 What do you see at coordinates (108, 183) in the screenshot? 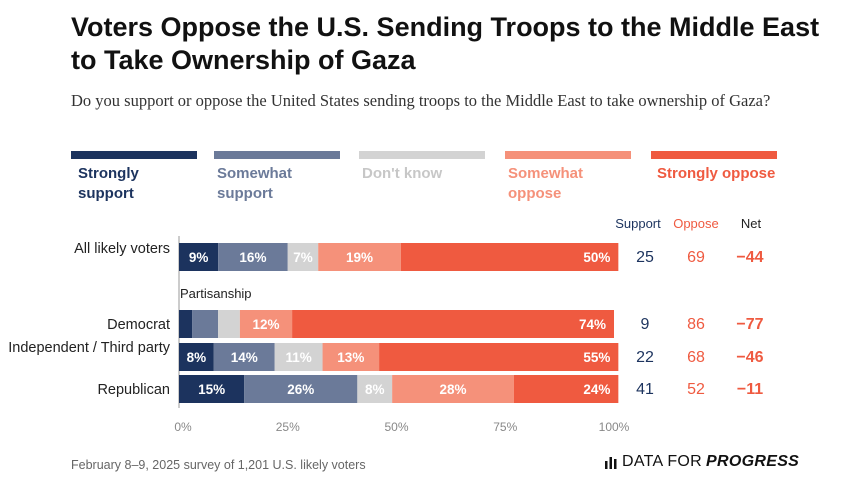
I see `legend-label: Strongly support` at bounding box center [108, 183].